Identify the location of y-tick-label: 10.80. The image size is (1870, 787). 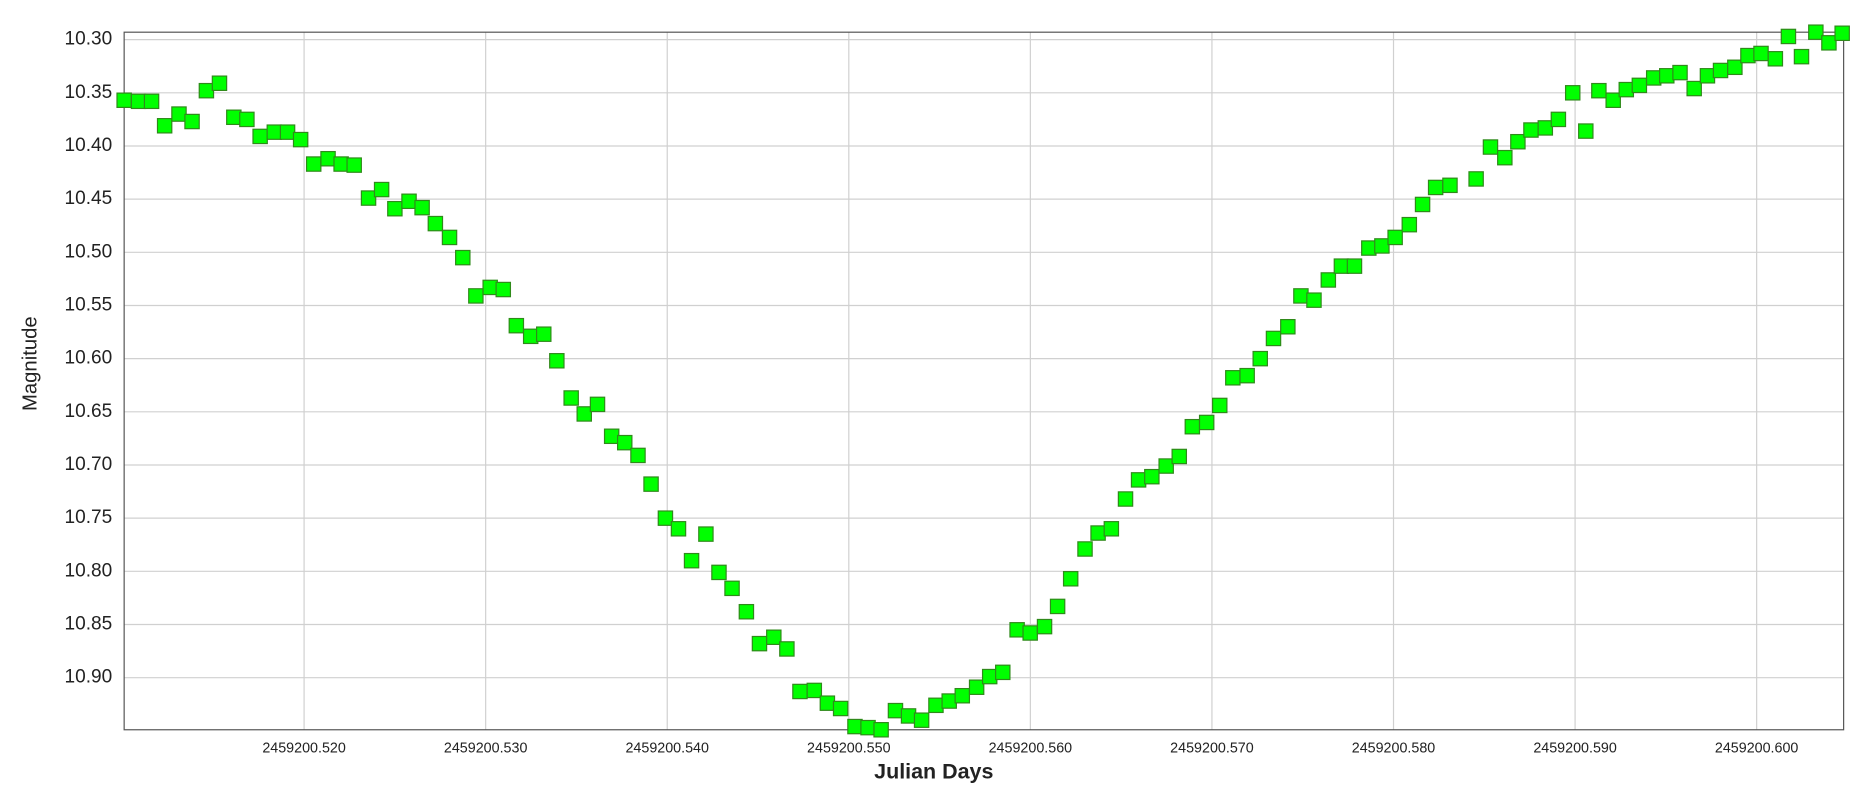
(89, 570).